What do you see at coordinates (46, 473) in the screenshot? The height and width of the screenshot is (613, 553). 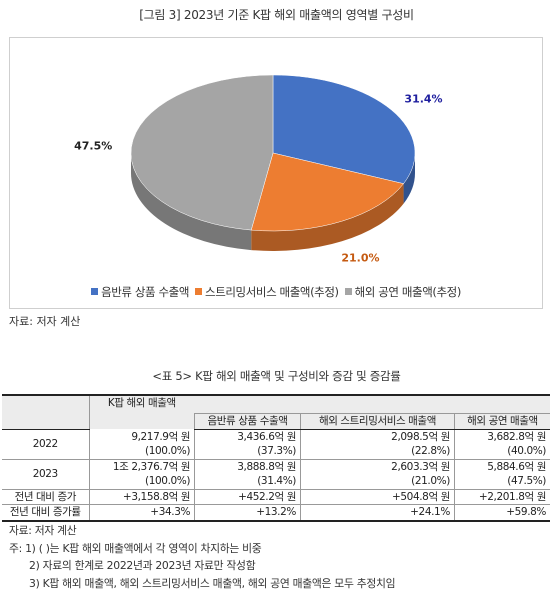 I see `row-label-2023: 2023` at bounding box center [46, 473].